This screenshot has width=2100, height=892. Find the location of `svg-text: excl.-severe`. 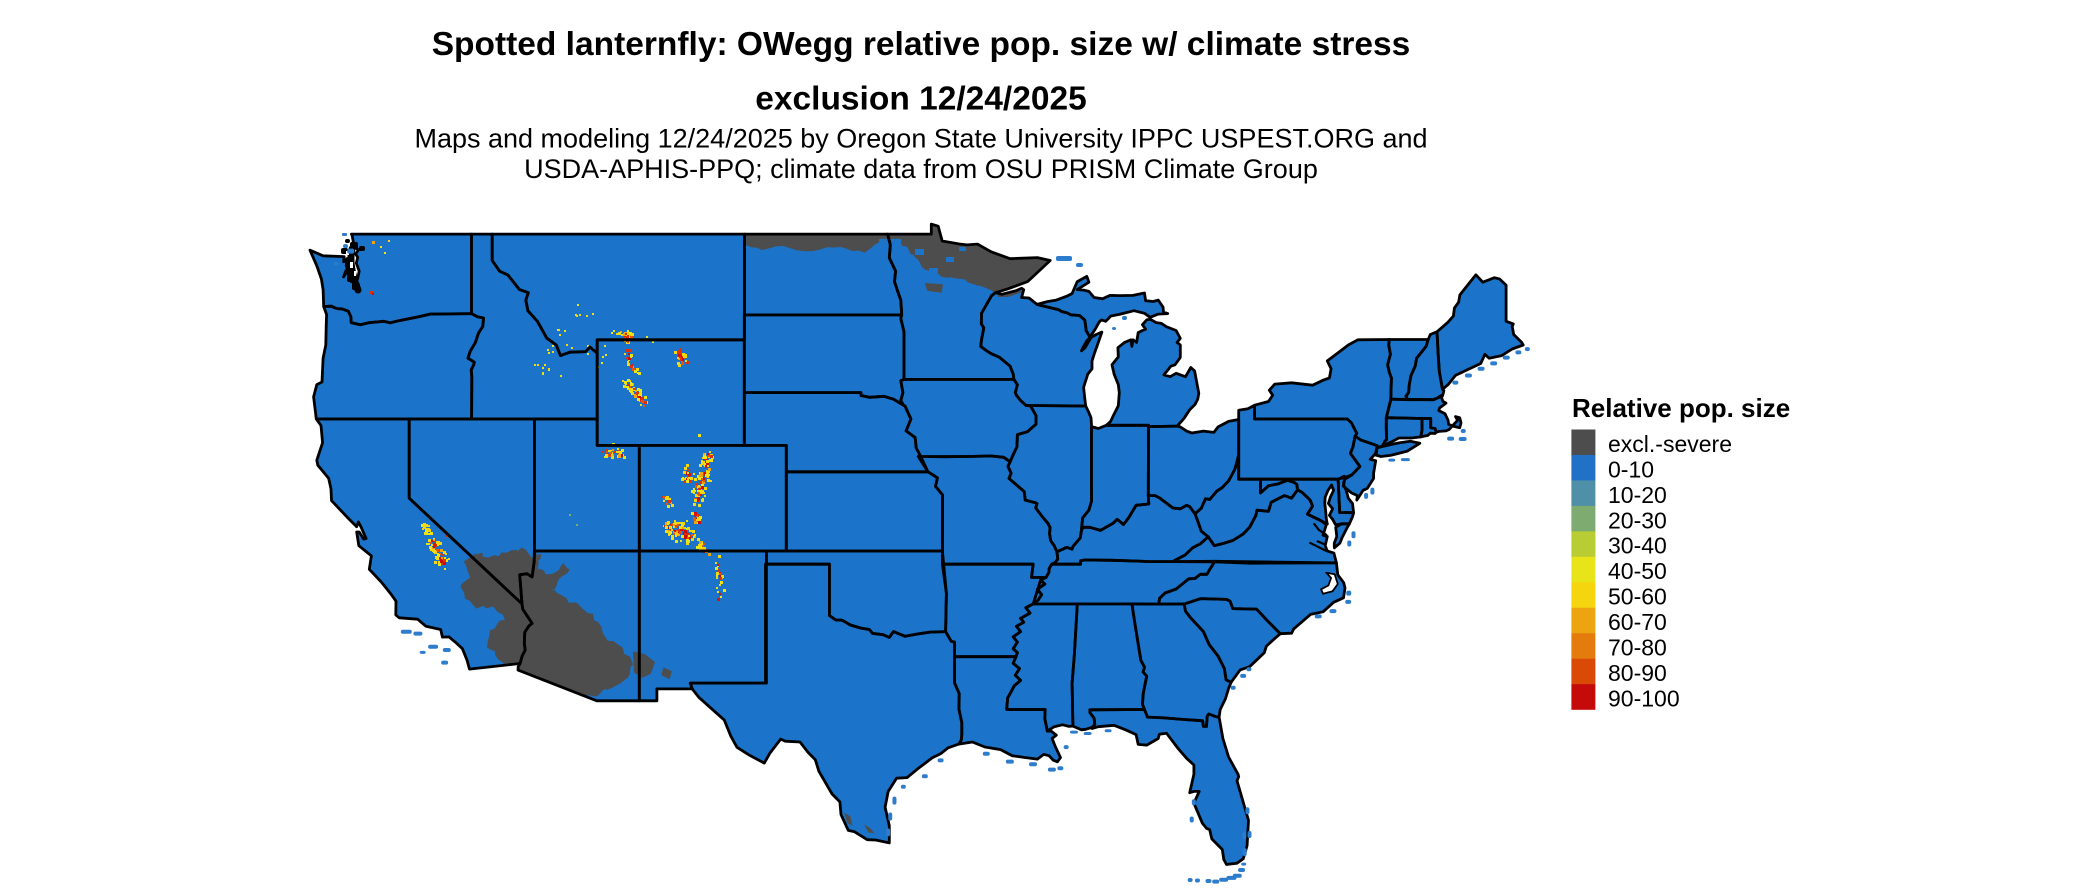

svg-text: excl.-severe is located at coordinates (1670, 444).